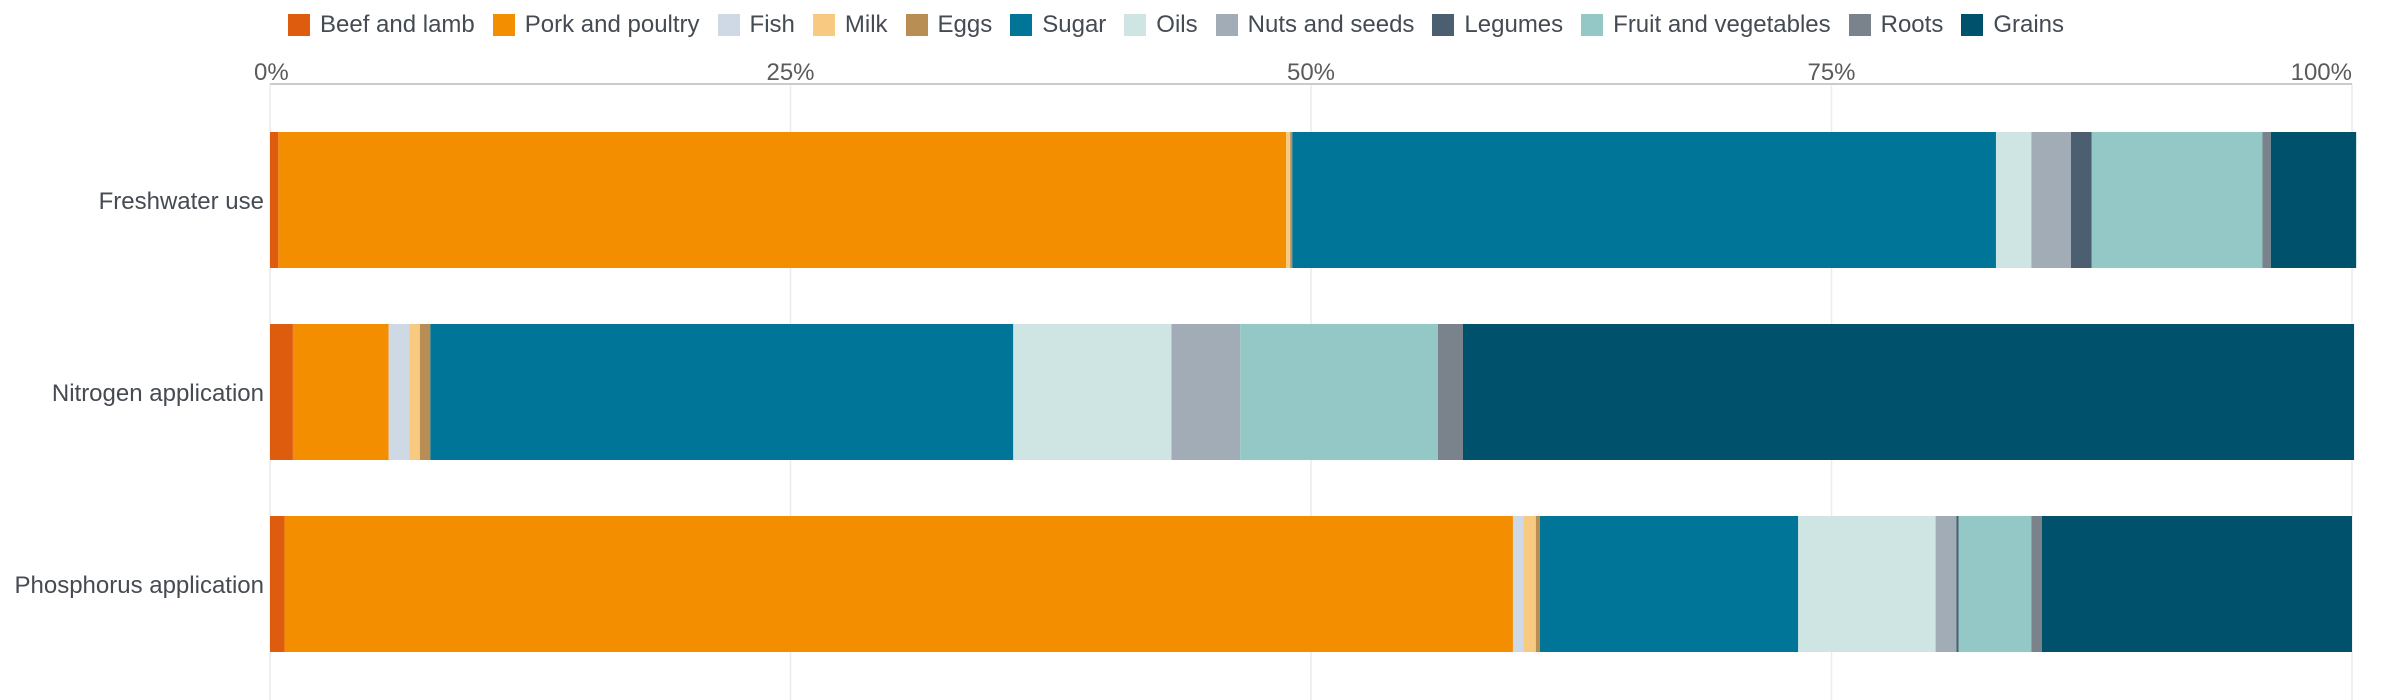  What do you see at coordinates (790, 72) in the screenshot?
I see `x-tick-label: 25%` at bounding box center [790, 72].